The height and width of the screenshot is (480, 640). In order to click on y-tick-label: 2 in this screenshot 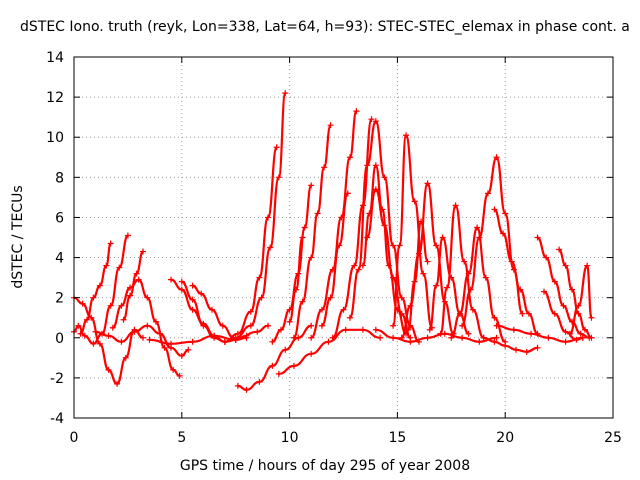, I will do `click(59, 299)`.